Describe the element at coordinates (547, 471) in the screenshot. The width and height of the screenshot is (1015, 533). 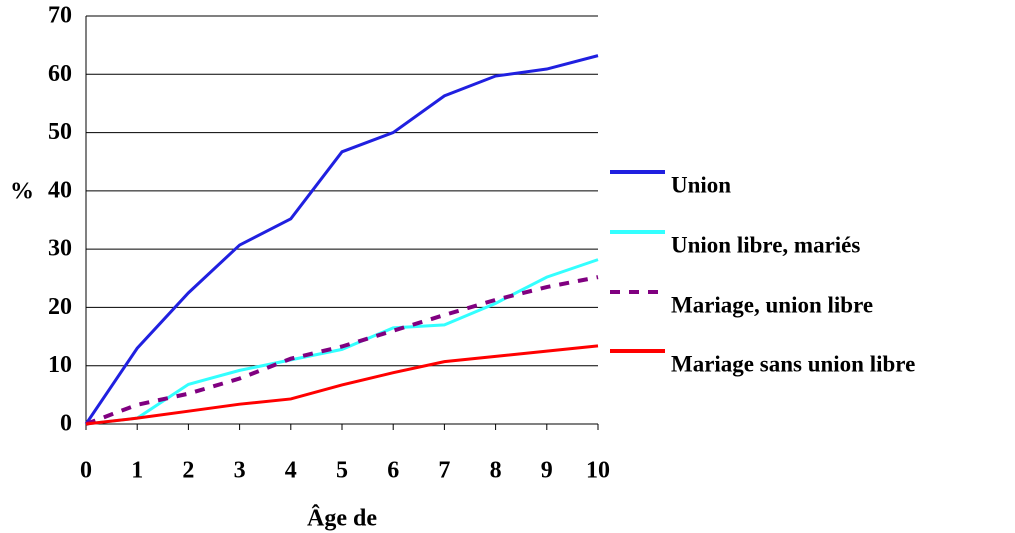
I see `x-tick-label: 9` at that location.